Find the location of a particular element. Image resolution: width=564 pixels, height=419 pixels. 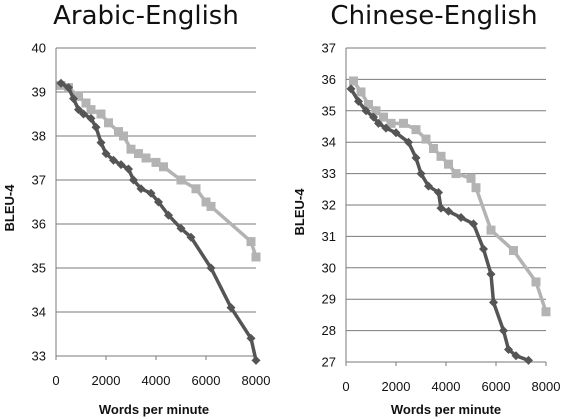

y-tick-label: 32 is located at coordinates (329, 205).